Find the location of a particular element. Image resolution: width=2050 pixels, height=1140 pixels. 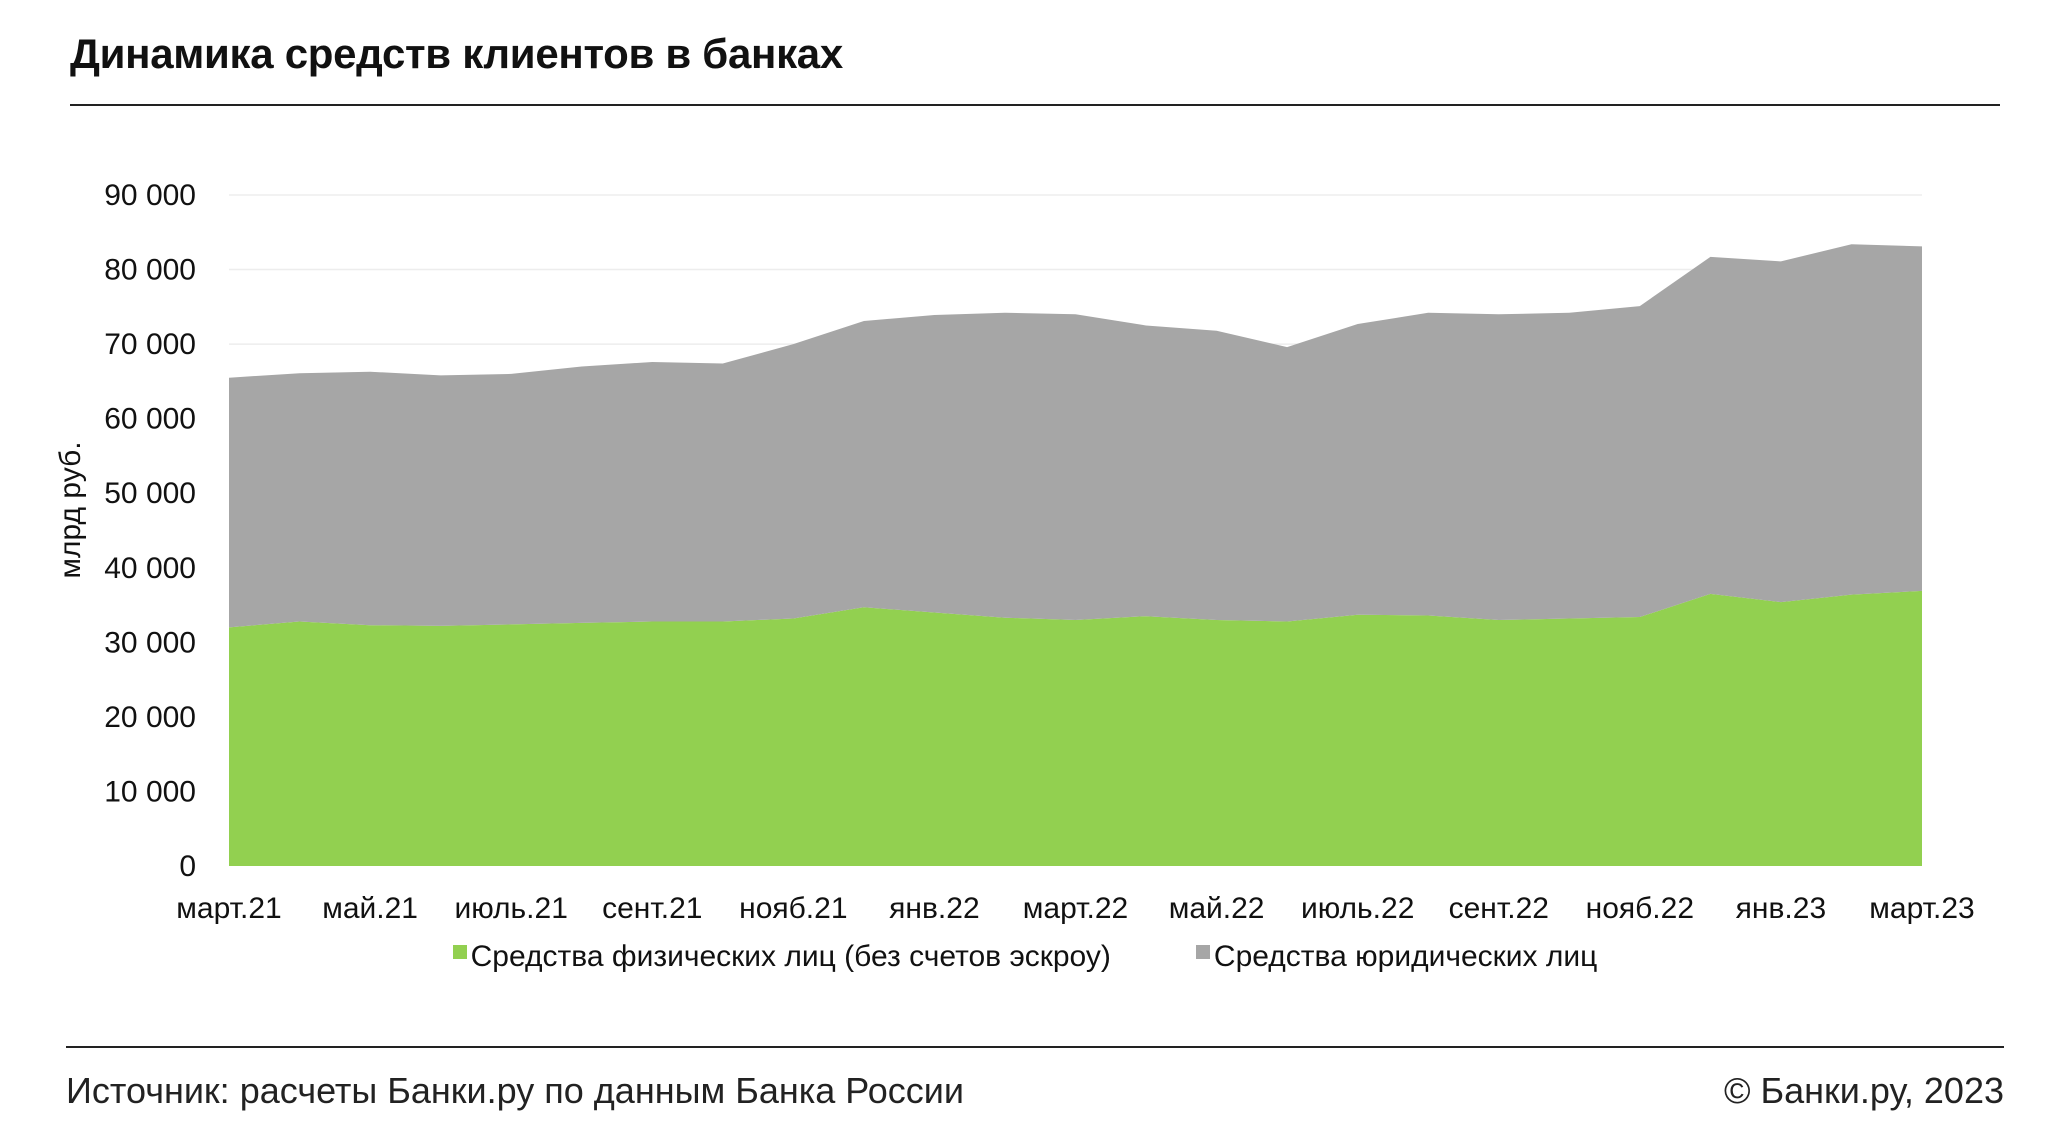

y-tick-label: 80 000 is located at coordinates (150, 270).